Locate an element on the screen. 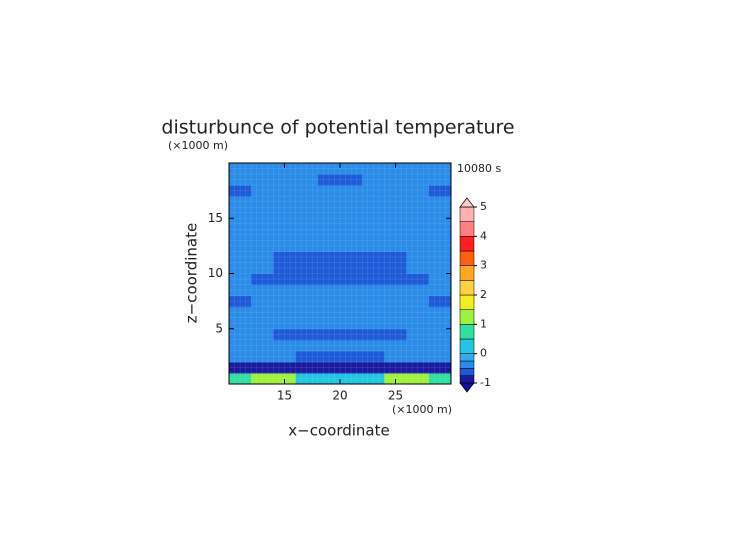 The width and height of the screenshot is (752, 536). colorbar-tick-label: 5 is located at coordinates (483, 206).